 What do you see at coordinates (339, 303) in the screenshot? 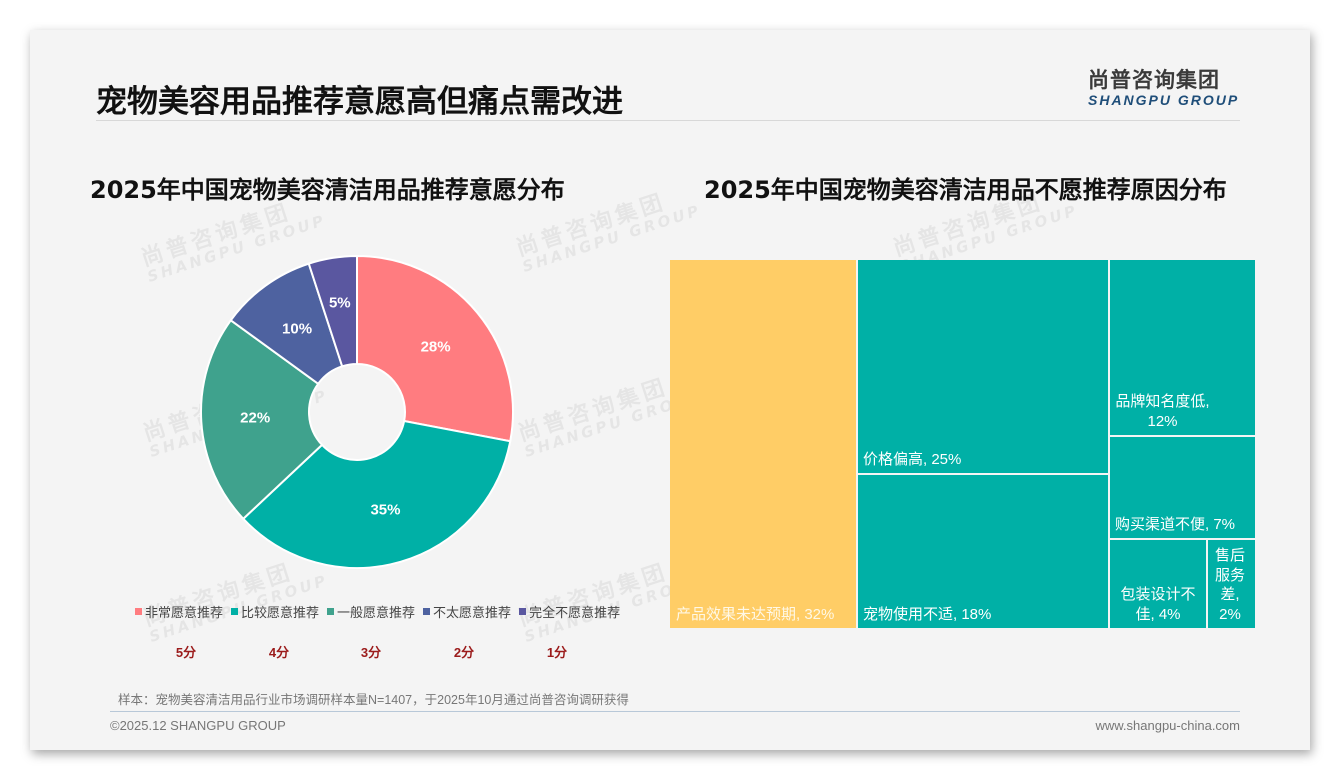
I see `donut-slice-label: 5%` at bounding box center [339, 303].